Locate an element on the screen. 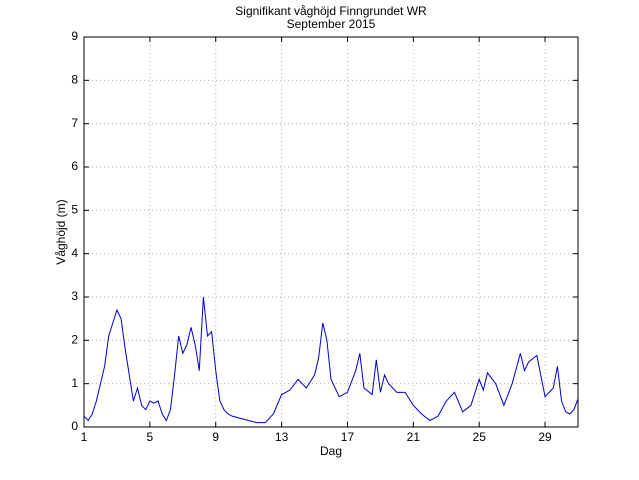 The image size is (639, 480). y-tick-label: 9 is located at coordinates (74, 36).